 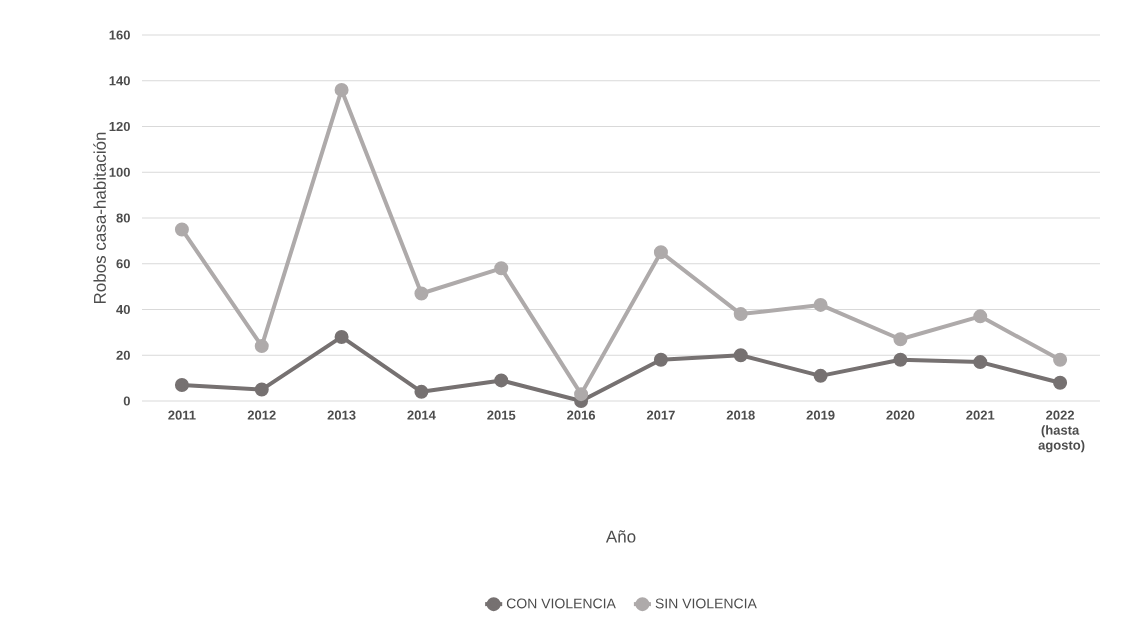 I want to click on x-tick-label: 2022 (hasta agosto), so click(x=1061, y=431).